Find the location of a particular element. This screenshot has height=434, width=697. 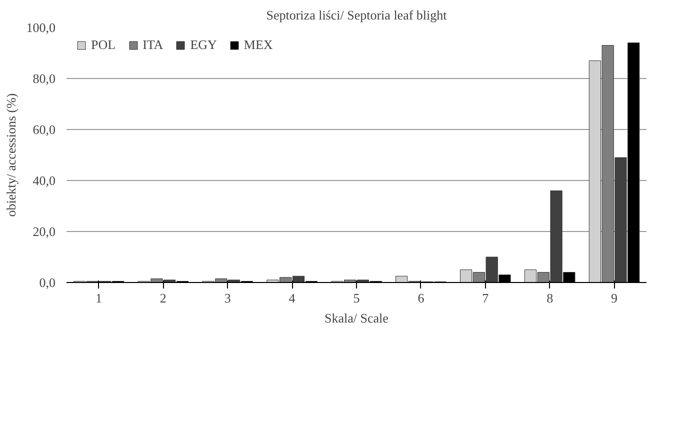

x-tick-label: 2 is located at coordinates (163, 298).